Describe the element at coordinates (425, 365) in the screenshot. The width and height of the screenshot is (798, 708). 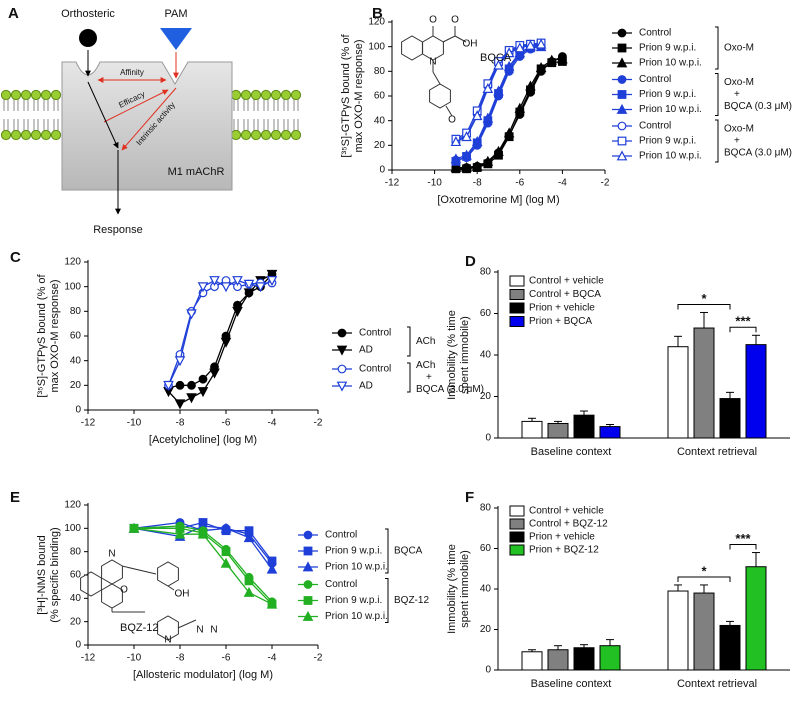
I see `legend-group-label: ACh` at that location.